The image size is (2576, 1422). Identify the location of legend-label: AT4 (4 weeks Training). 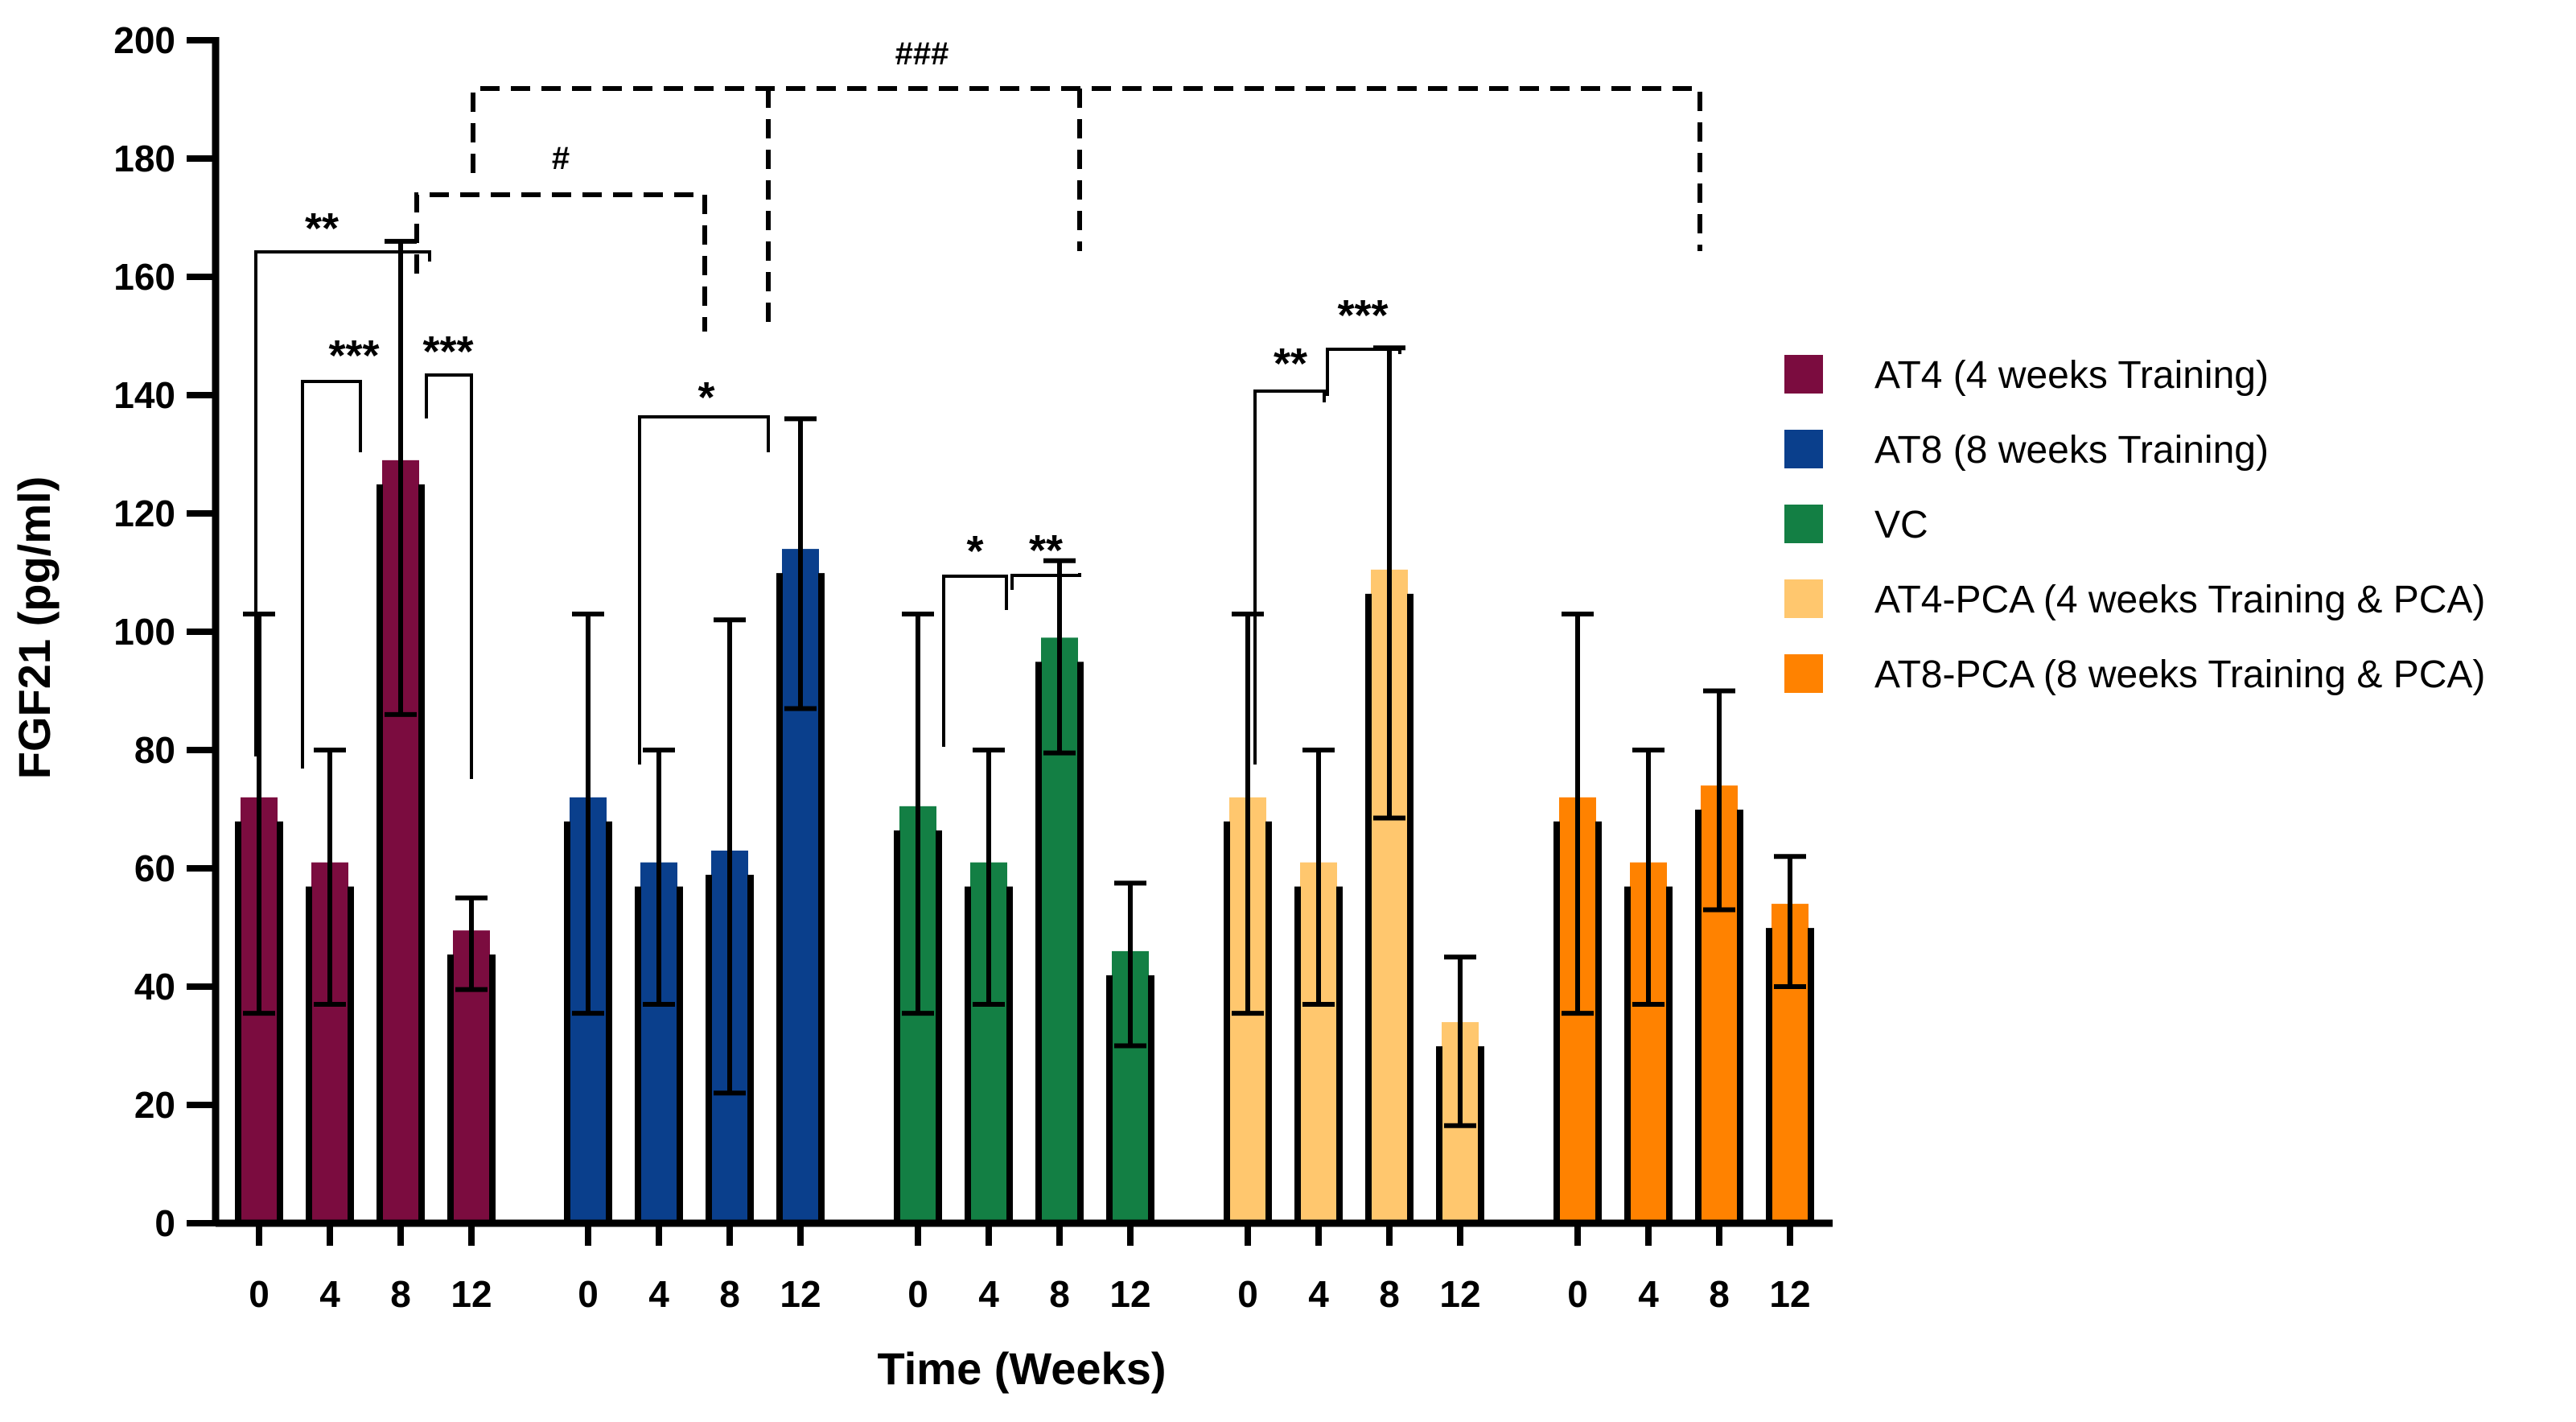
(2071, 375).